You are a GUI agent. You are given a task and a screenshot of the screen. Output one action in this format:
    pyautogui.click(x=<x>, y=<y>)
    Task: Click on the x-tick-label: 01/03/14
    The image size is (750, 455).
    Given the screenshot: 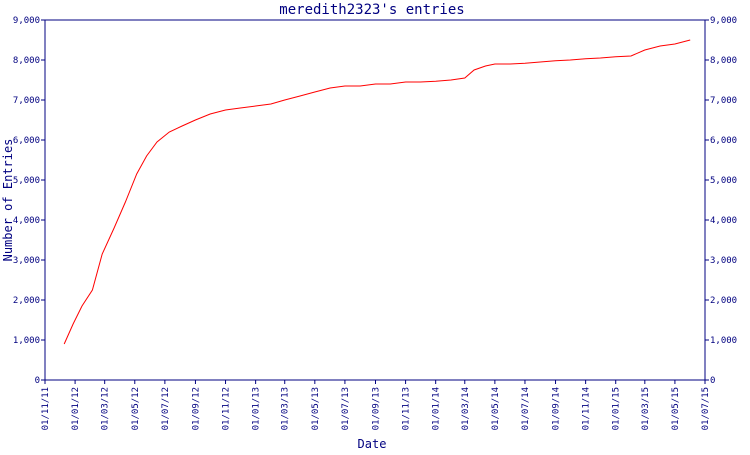 What is the action you would take?
    pyautogui.click(x=466, y=408)
    